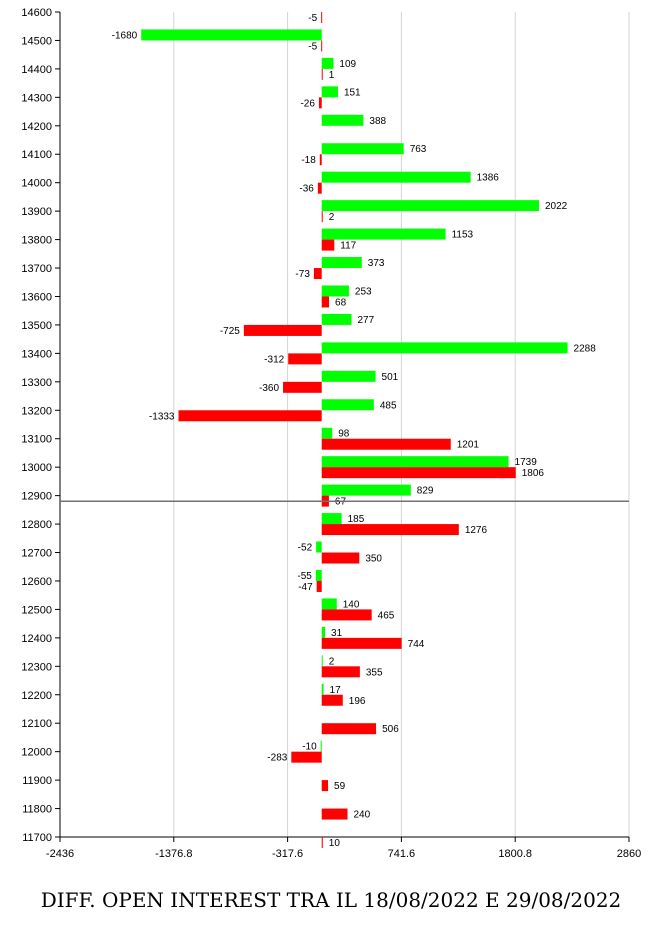  What do you see at coordinates (36, 497) in the screenshot?
I see `y-tick-label: 12900` at bounding box center [36, 497].